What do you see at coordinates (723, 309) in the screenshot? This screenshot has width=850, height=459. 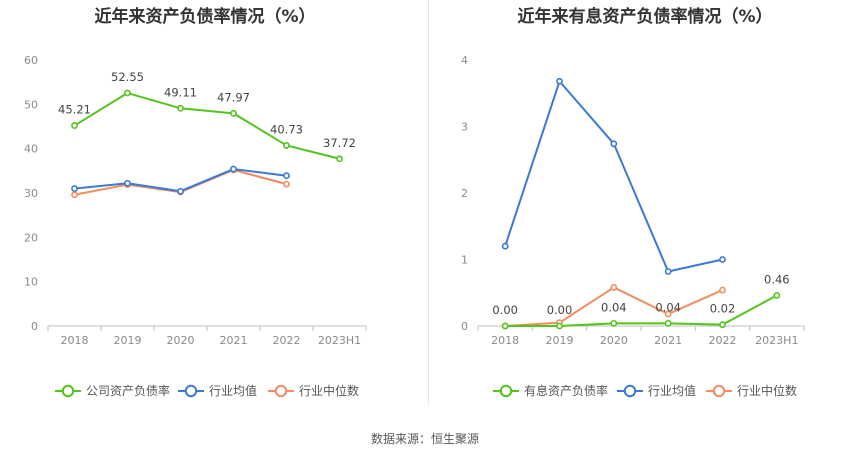 I see `right-data-label: 0.02` at bounding box center [723, 309].